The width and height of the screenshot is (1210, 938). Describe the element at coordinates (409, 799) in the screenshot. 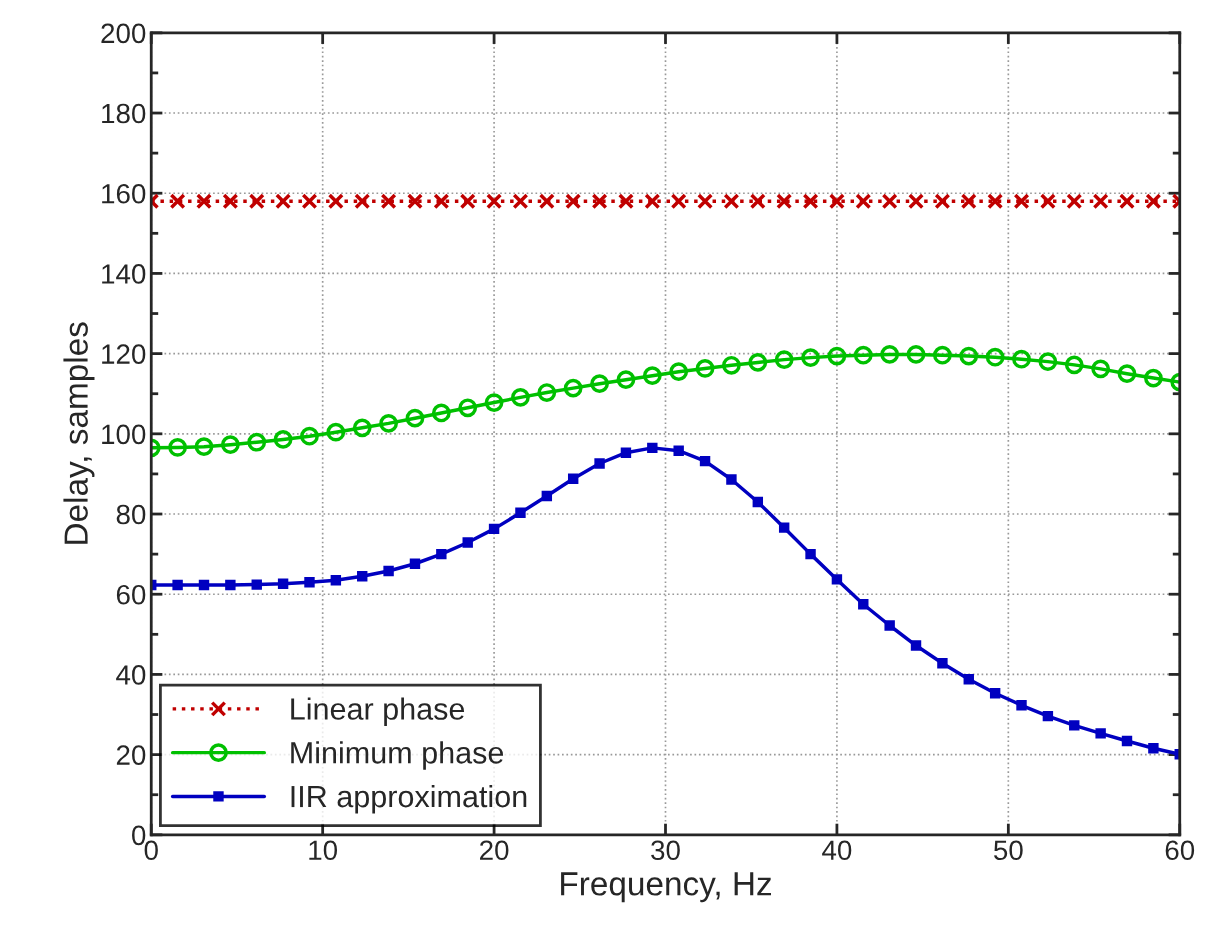

I see `legend-label: IIR approximation` at that location.